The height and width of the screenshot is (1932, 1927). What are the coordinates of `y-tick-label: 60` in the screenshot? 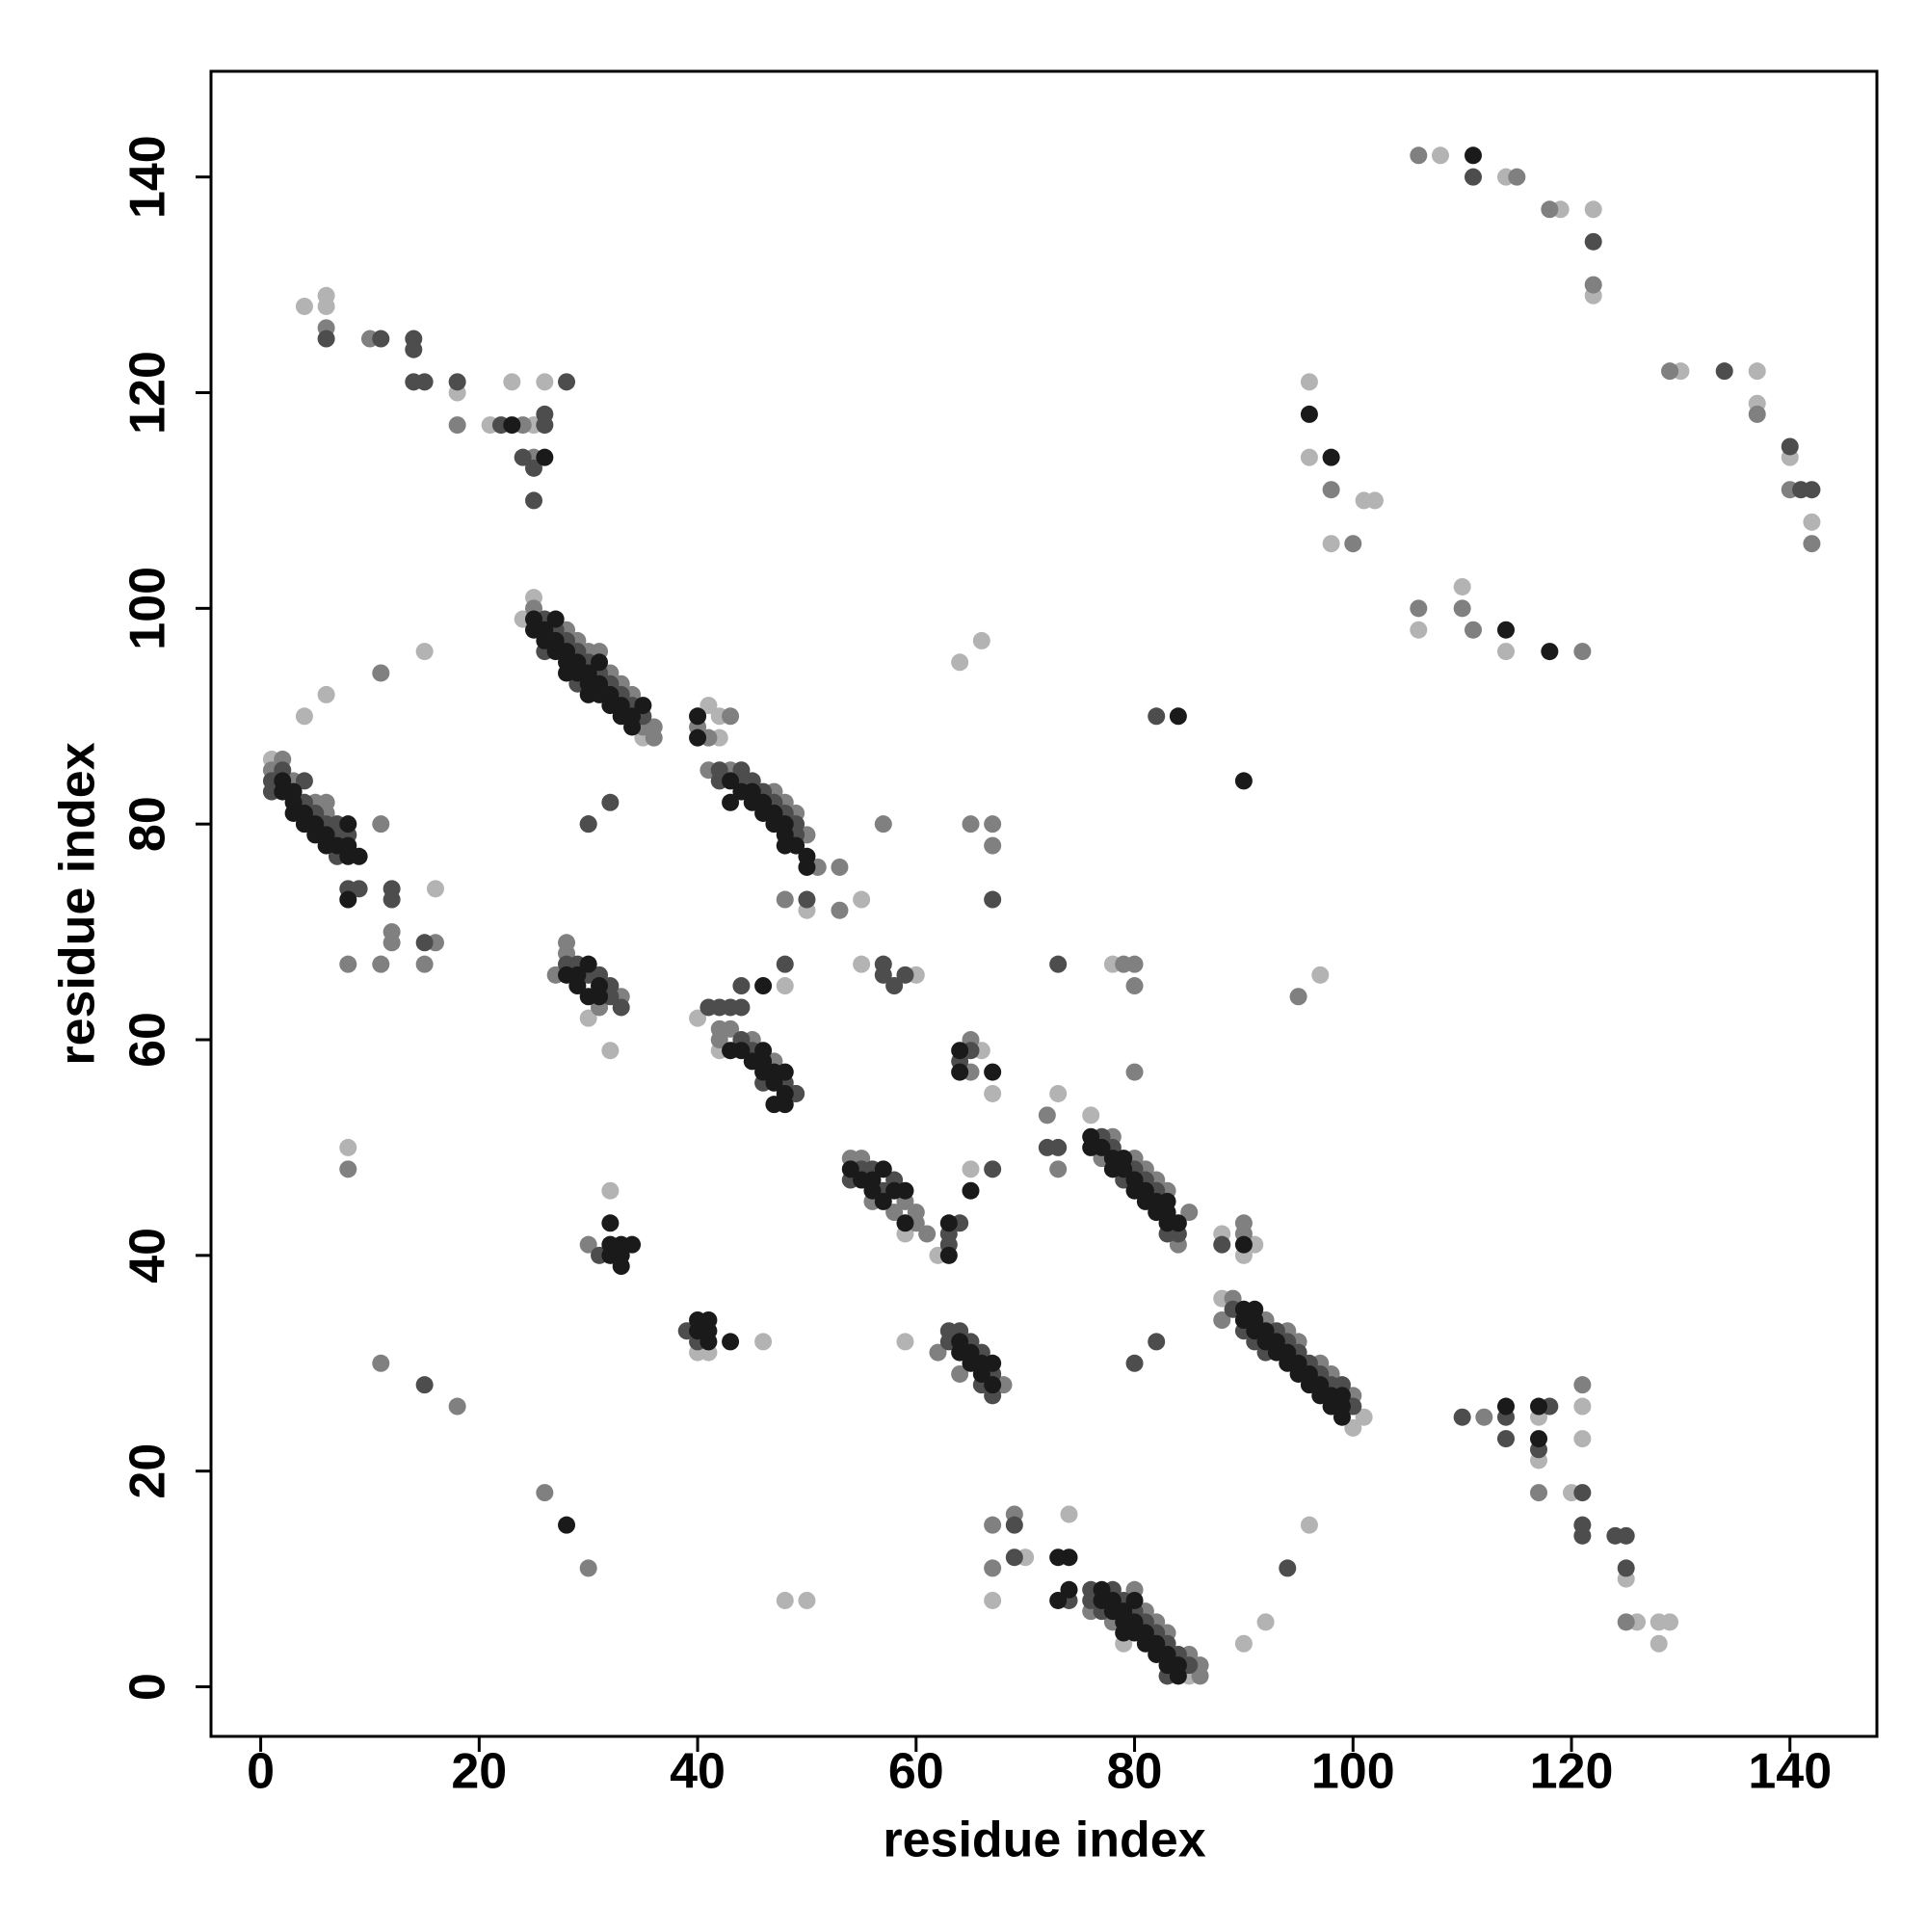 It's located at (148, 1040).